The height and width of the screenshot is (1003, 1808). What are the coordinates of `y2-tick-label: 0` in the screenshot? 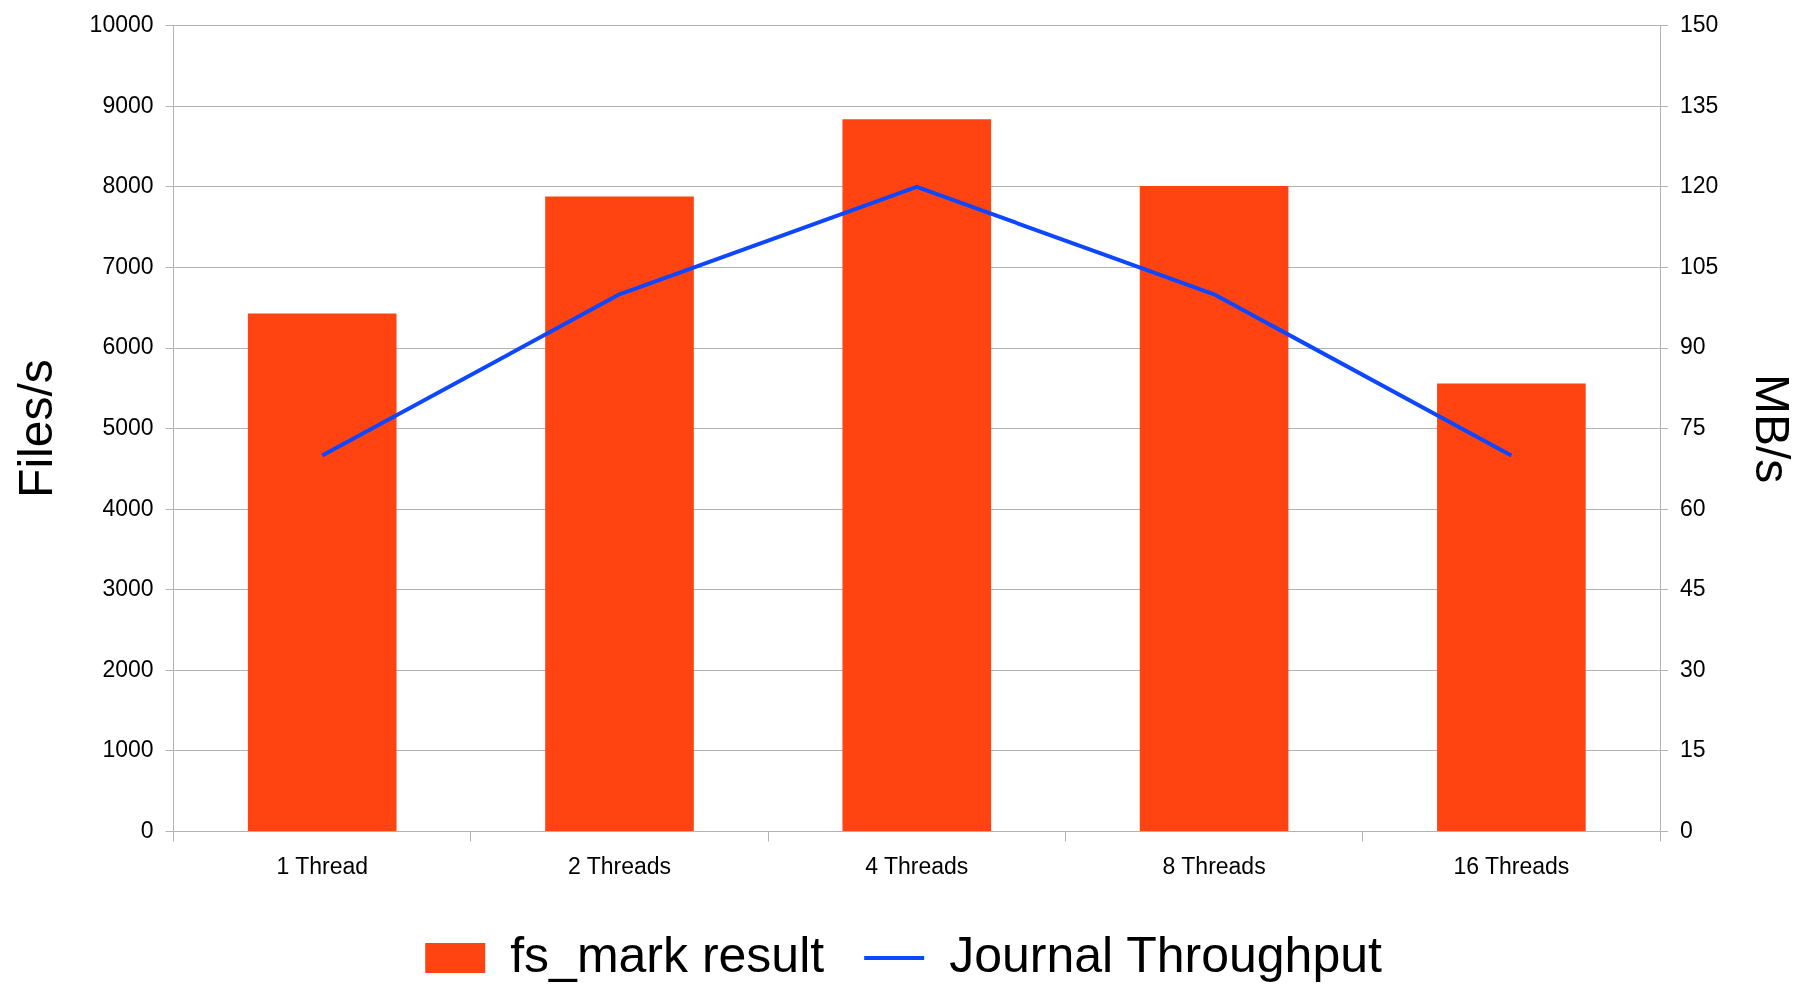 It's located at (1686, 829).